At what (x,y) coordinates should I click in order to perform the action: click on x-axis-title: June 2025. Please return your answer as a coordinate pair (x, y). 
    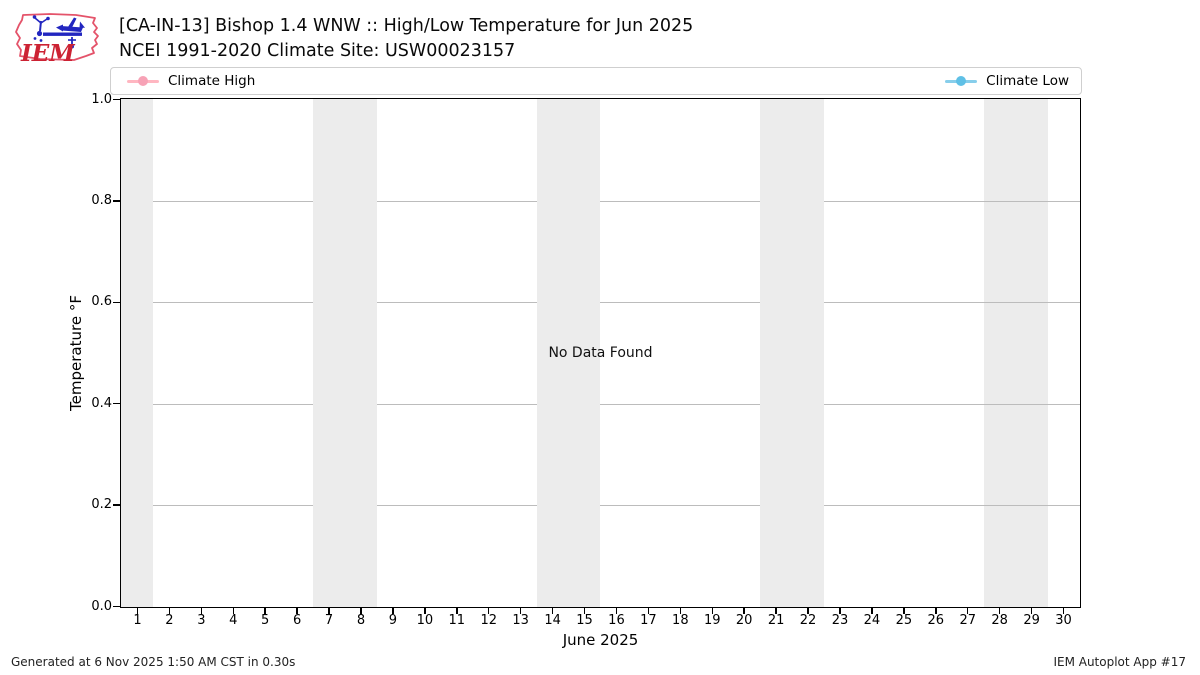
    Looking at the image, I should click on (600, 640).